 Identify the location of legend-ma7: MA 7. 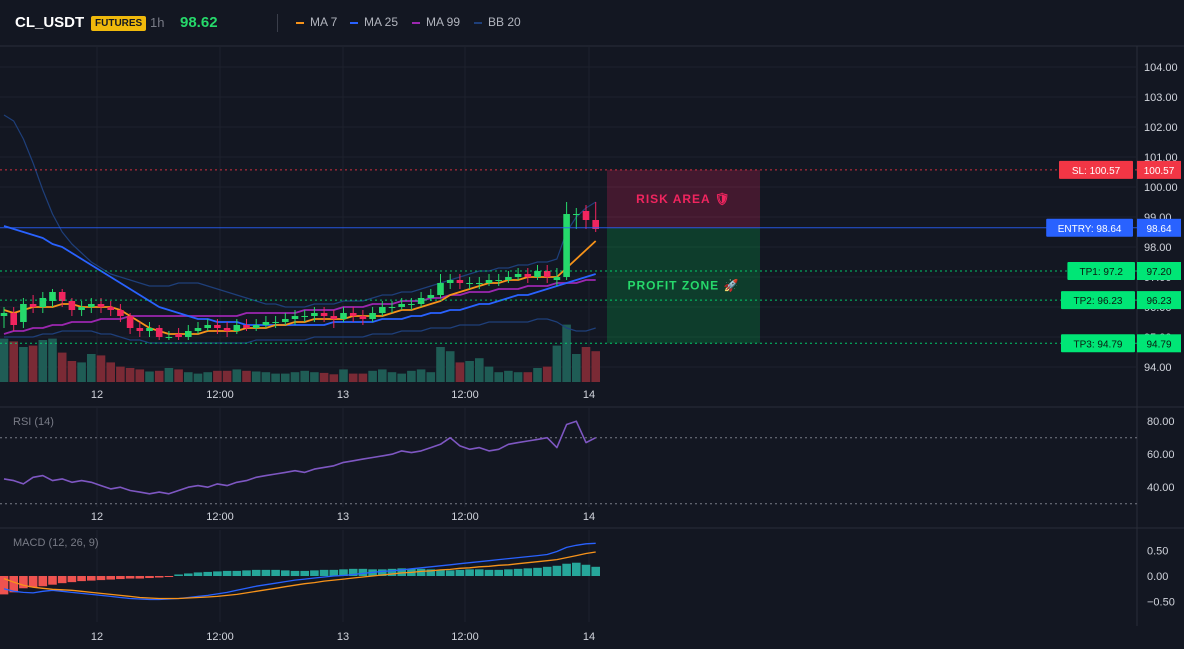
(316, 22).